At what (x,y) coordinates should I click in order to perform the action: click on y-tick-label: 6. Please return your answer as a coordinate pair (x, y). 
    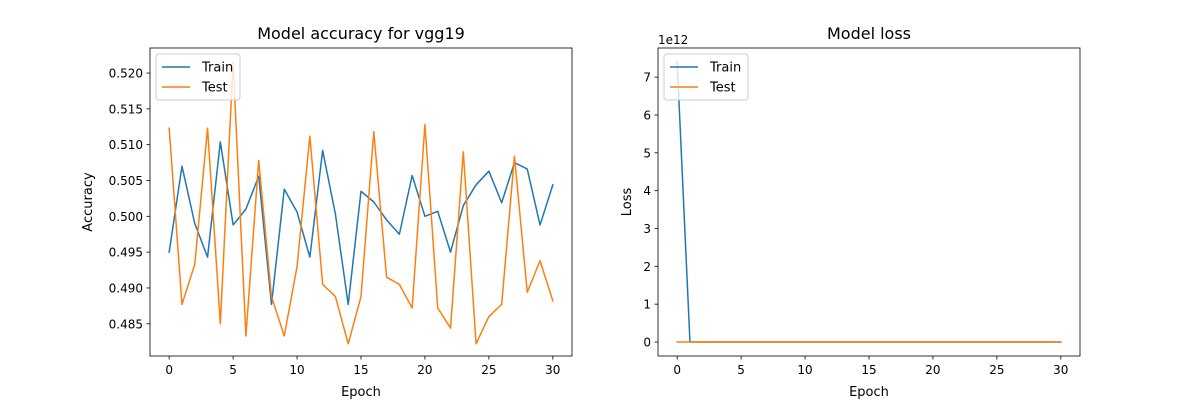
    Looking at the image, I should click on (647, 115).